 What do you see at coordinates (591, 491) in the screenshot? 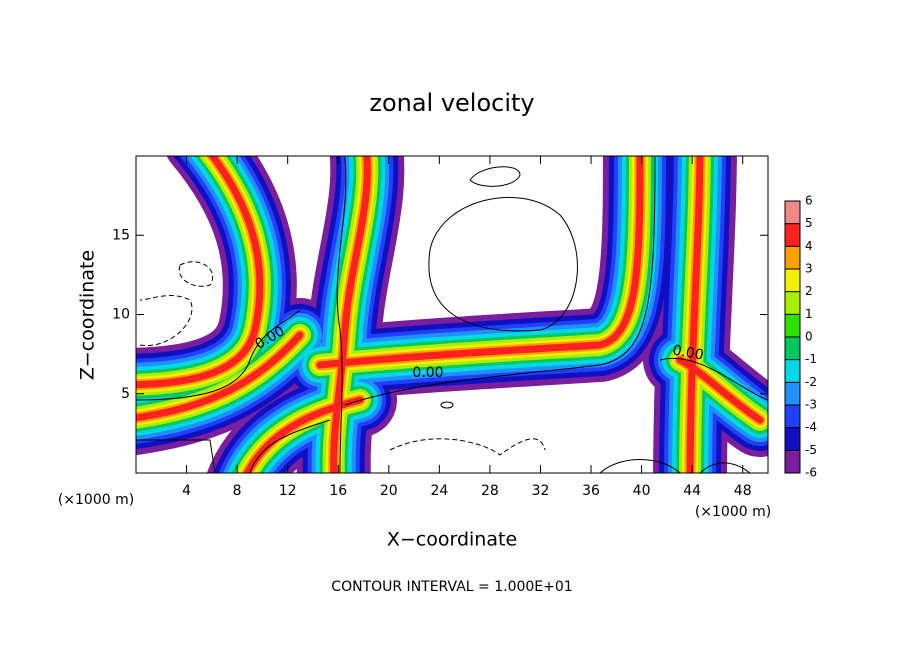
I see `x-tick-label: 36` at bounding box center [591, 491].